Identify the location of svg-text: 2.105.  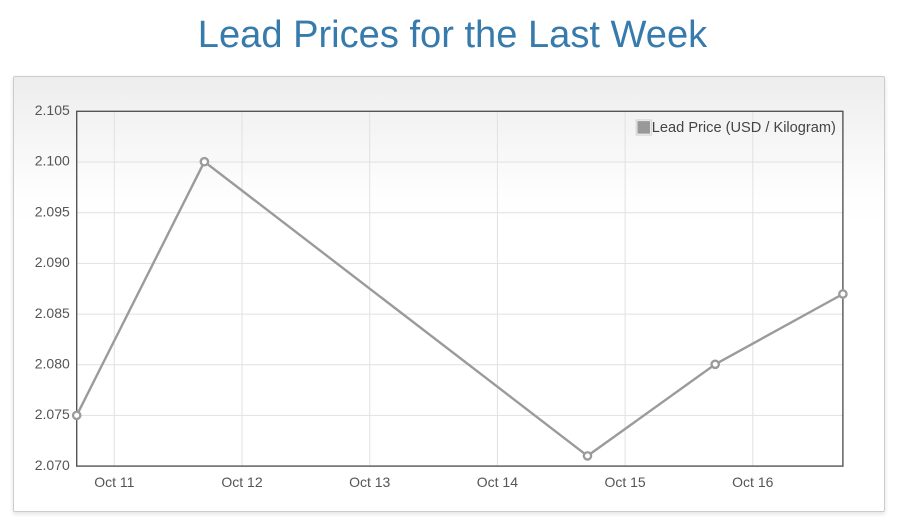
(52, 110).